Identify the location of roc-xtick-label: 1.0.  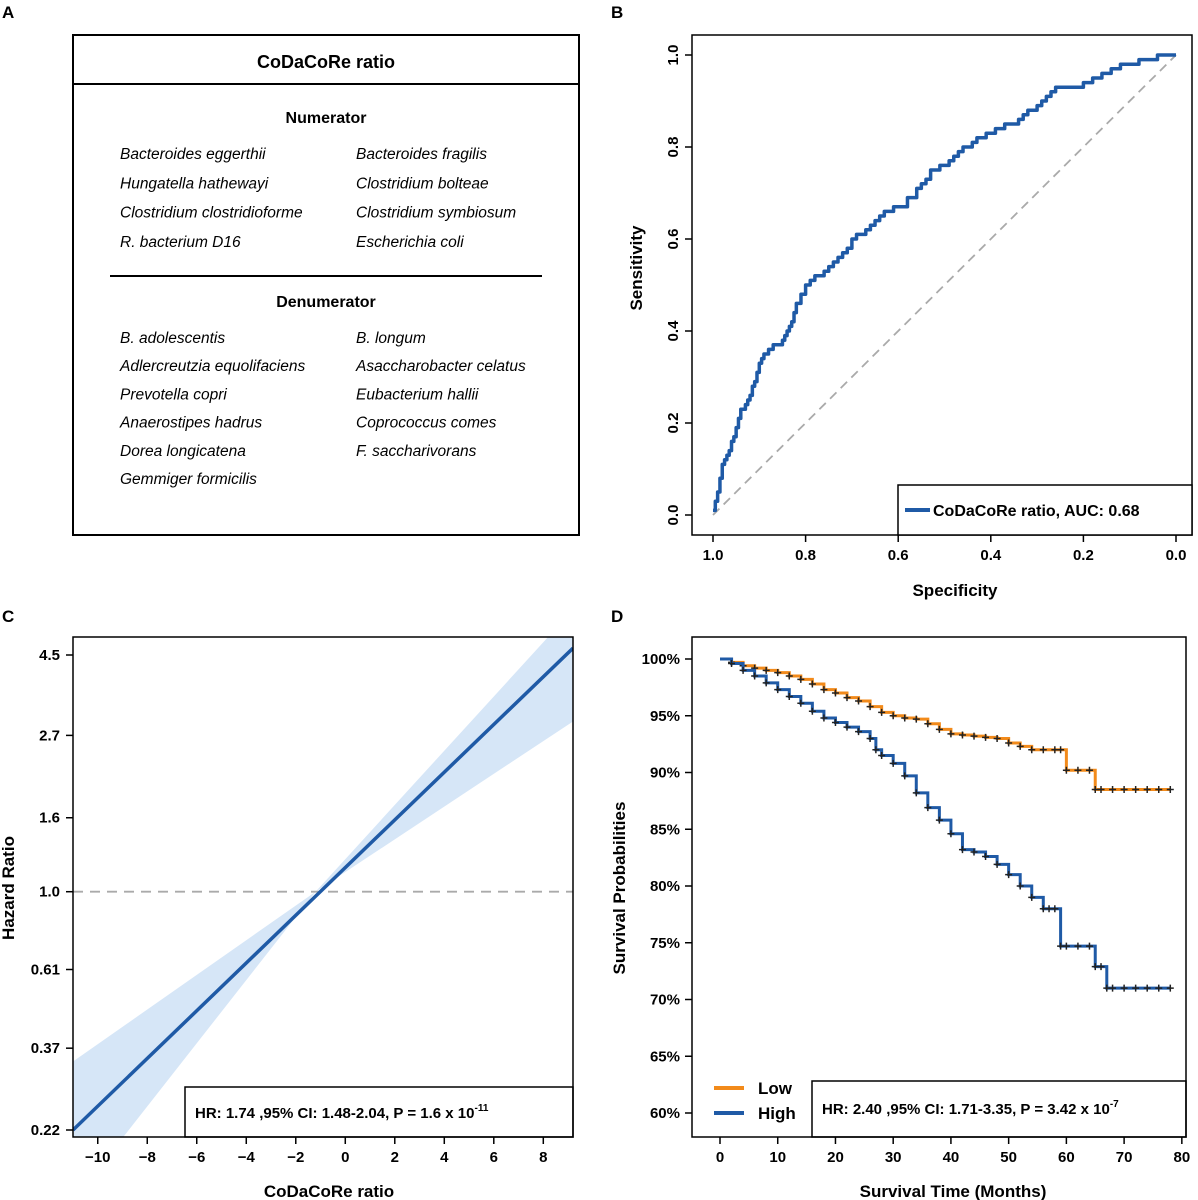
(713, 555).